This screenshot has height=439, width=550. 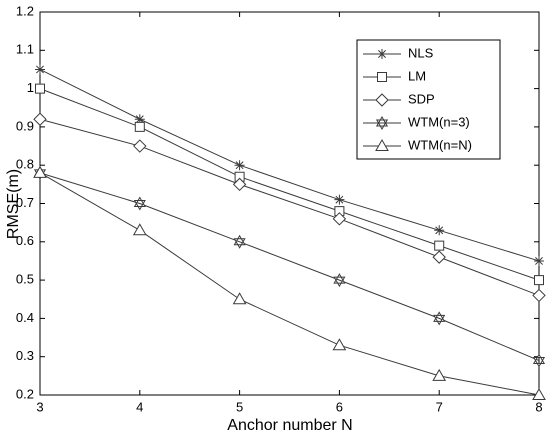 What do you see at coordinates (25, 240) in the screenshot?
I see `y-tick-label: 0.6` at bounding box center [25, 240].